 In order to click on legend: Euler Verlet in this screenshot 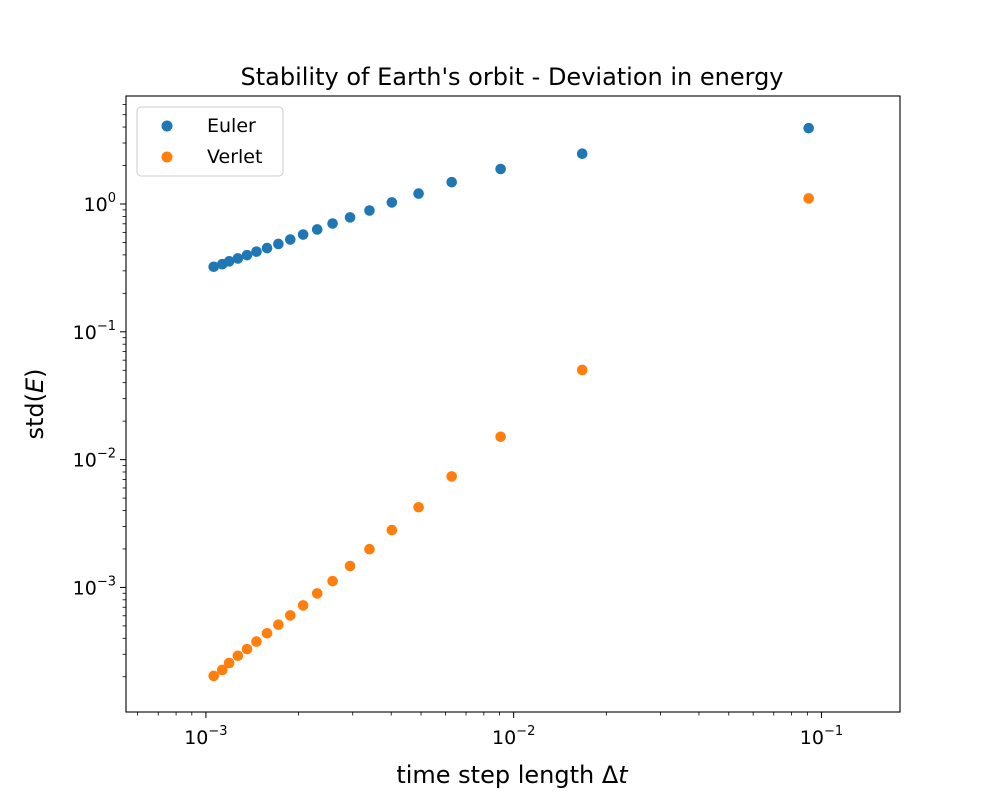, I will do `click(210, 141)`.